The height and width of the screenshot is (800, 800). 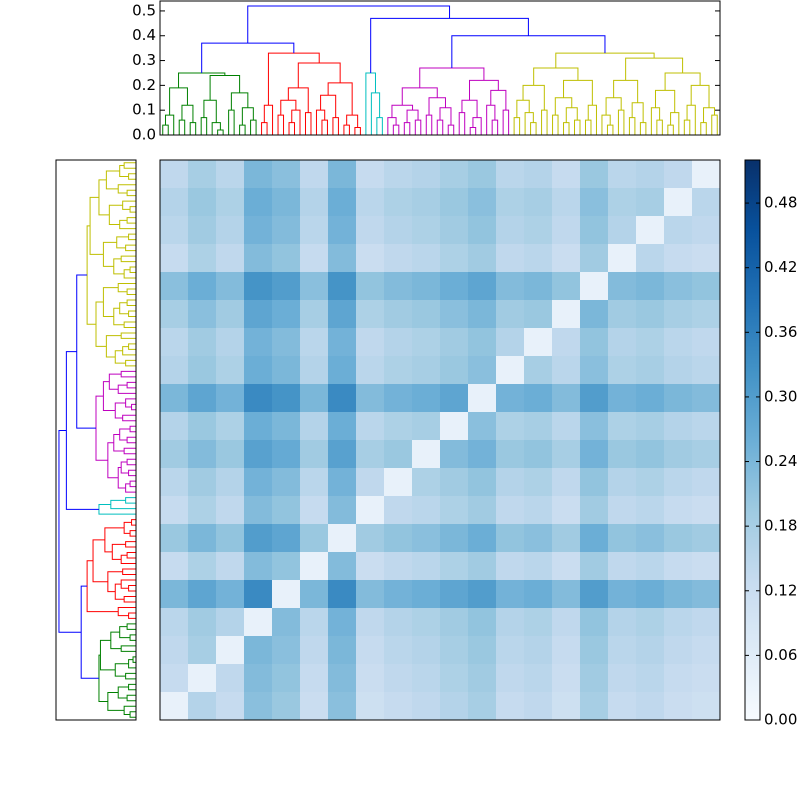 What do you see at coordinates (144, 10) in the screenshot?
I see `y-tick-label: 0.5` at bounding box center [144, 10].